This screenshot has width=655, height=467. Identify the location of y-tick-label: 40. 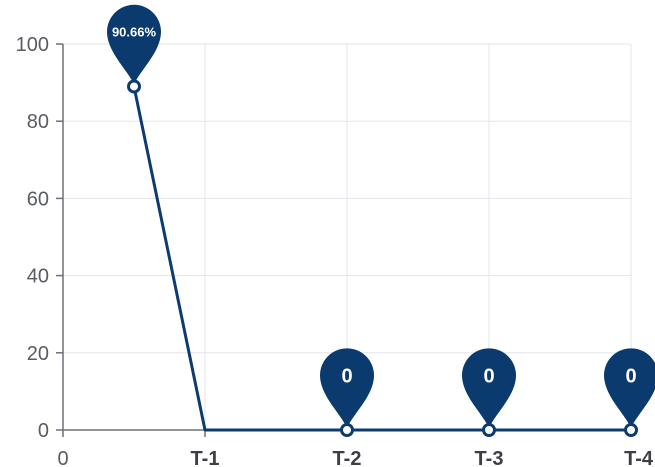
(38, 277).